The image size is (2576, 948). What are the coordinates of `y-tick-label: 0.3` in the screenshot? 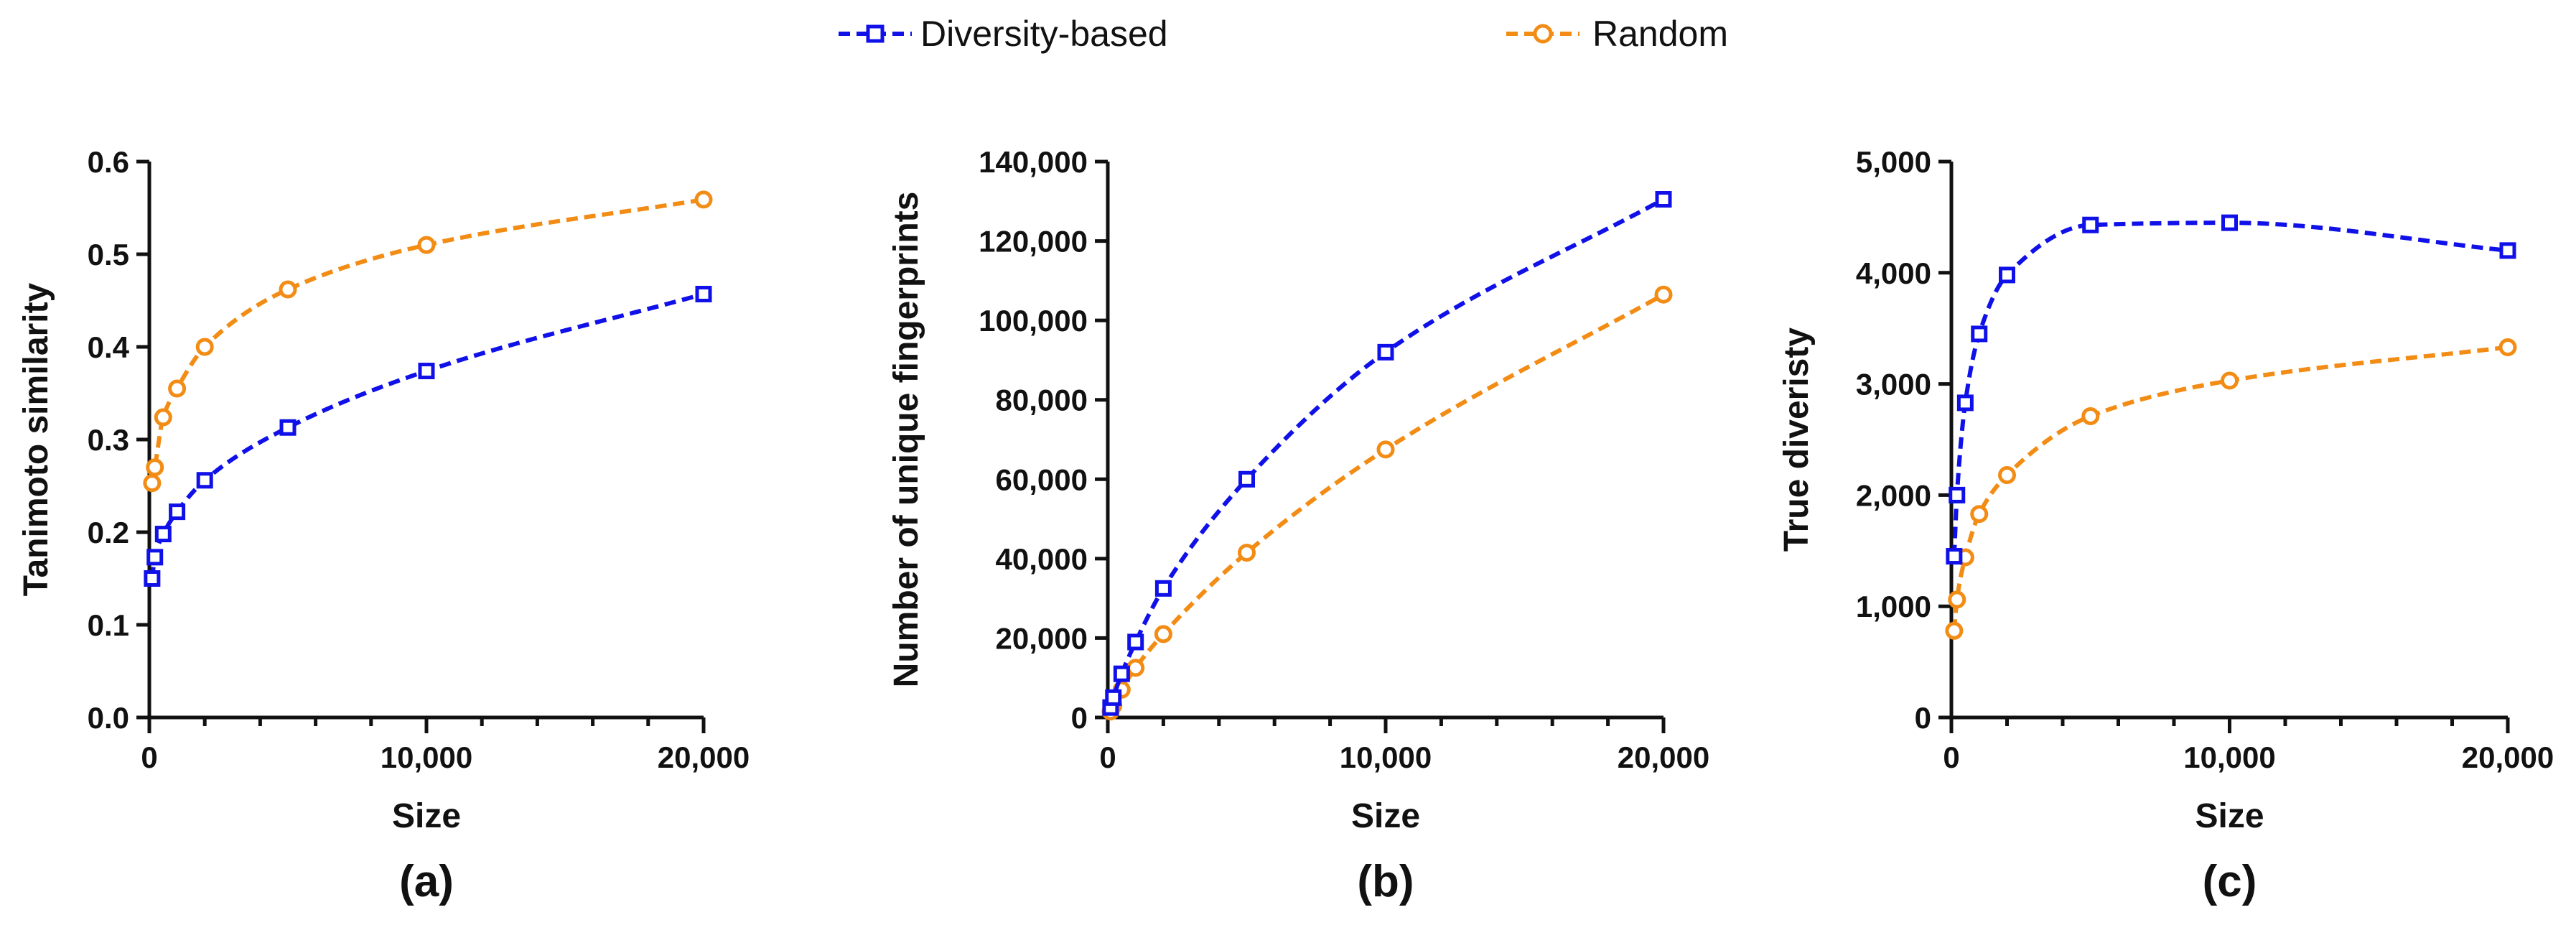 It's located at (108, 440).